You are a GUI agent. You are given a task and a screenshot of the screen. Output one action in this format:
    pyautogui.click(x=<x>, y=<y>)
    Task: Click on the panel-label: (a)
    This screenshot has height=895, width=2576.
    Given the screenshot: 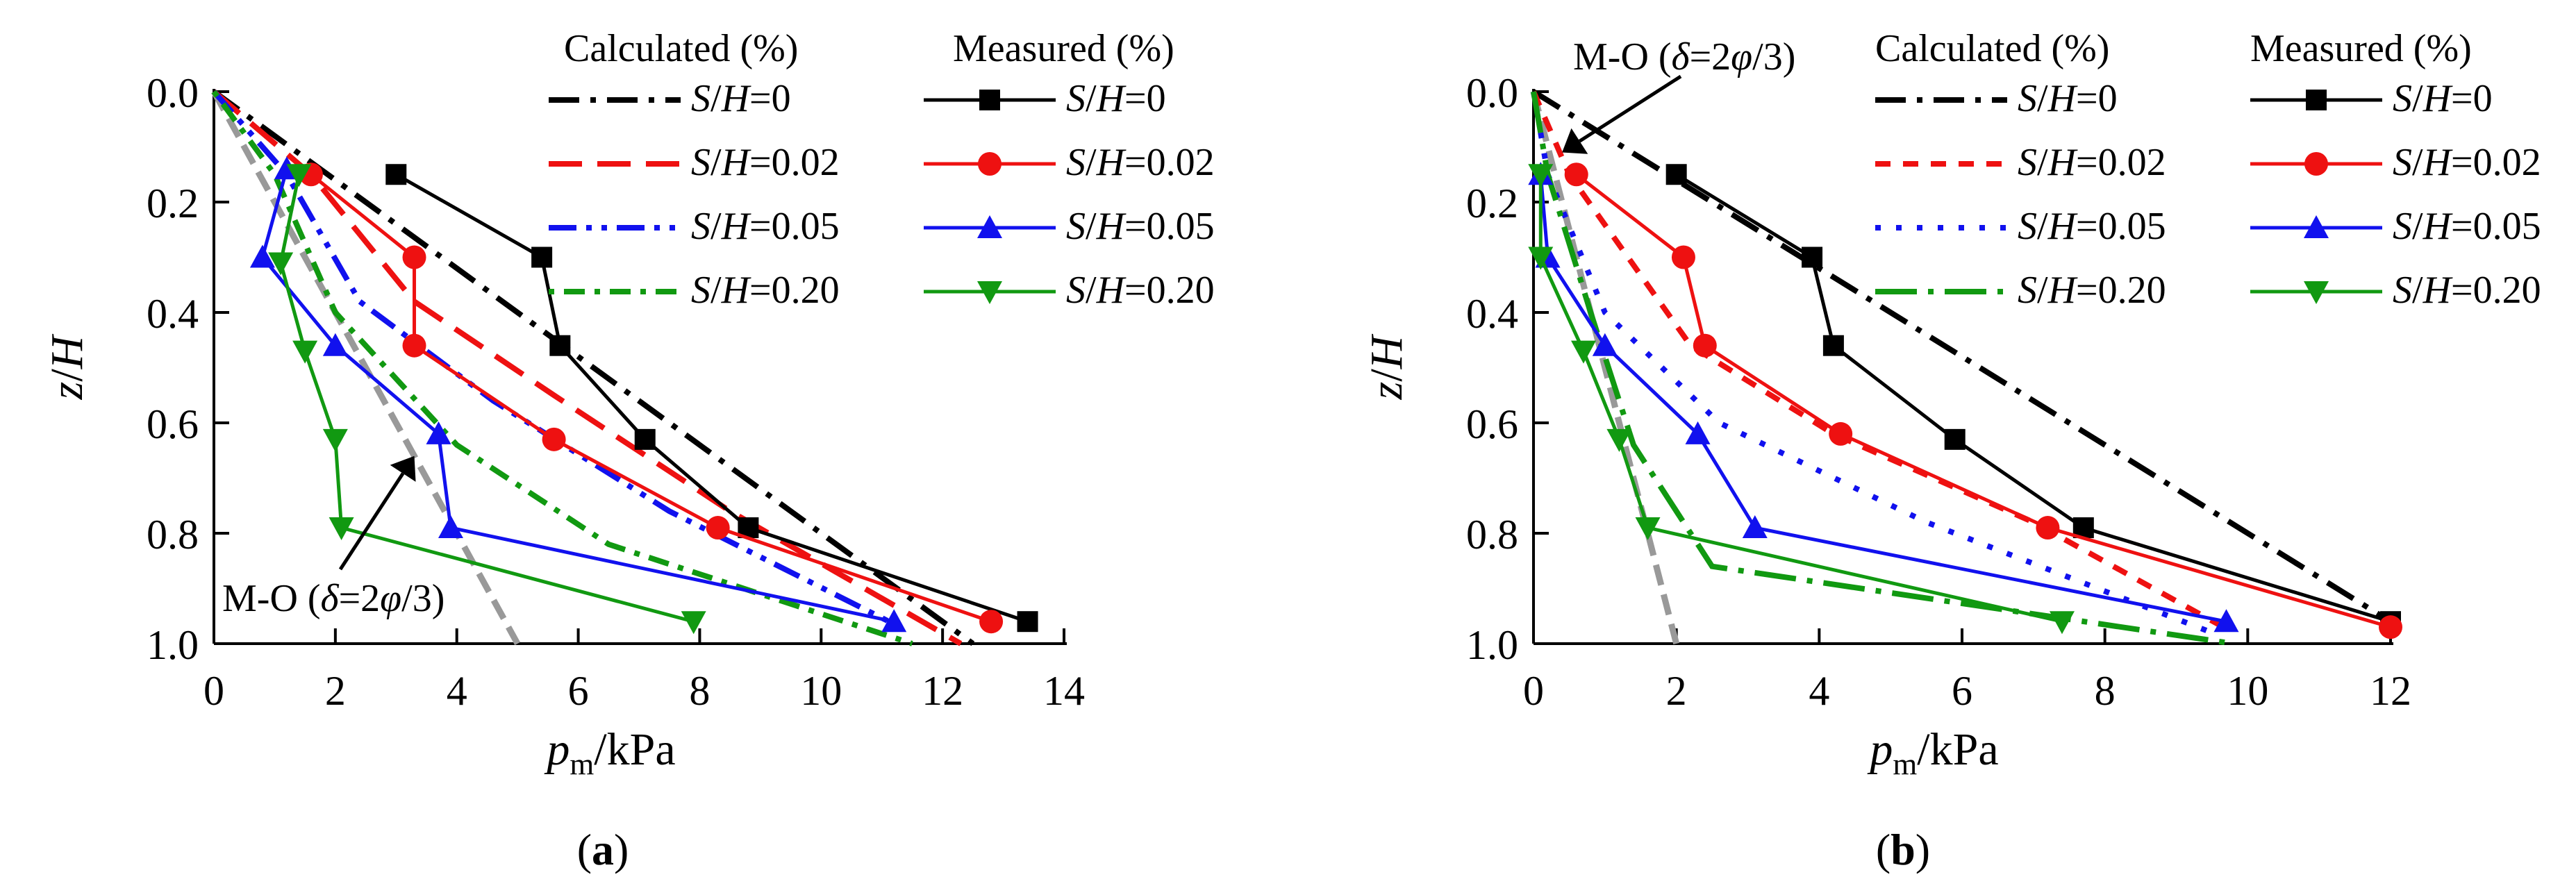 What is the action you would take?
    pyautogui.click(x=603, y=849)
    